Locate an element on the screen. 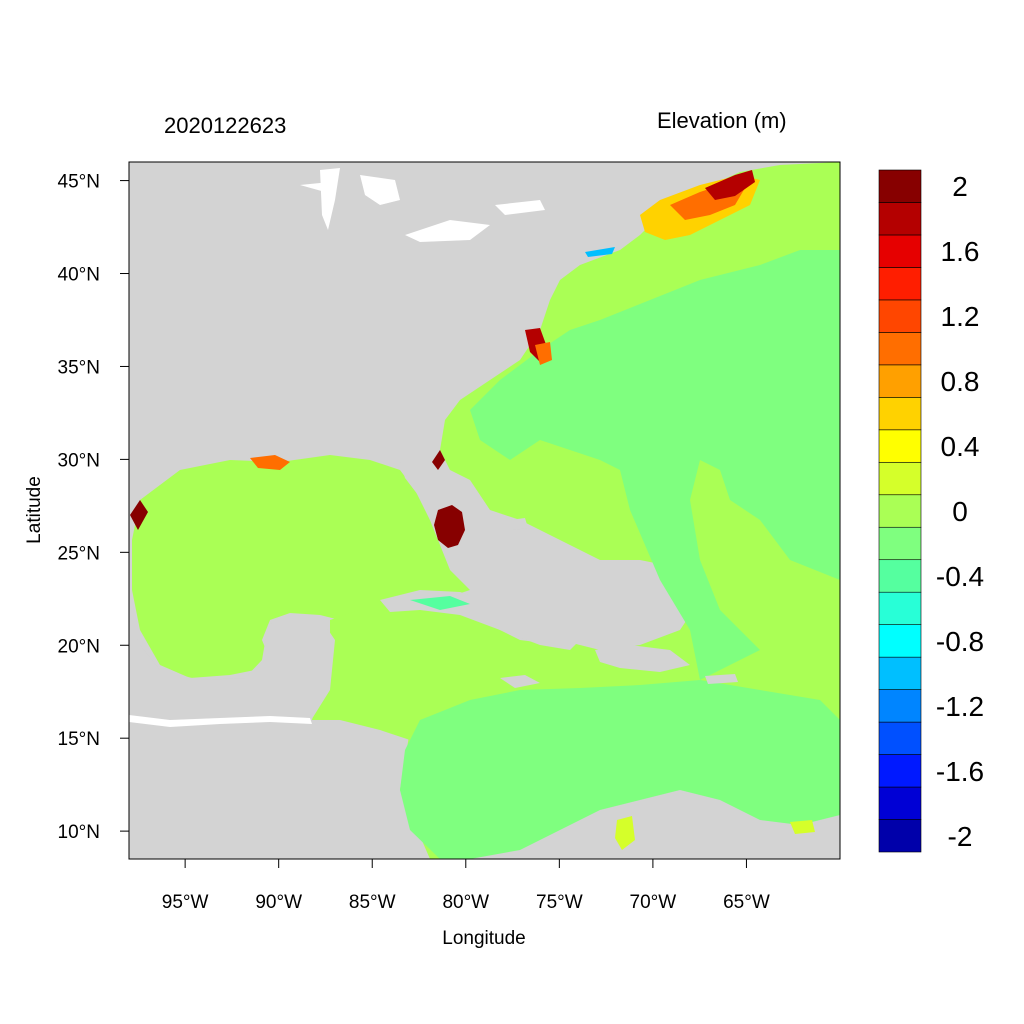  florida-east-surge is located at coordinates (438, 460).